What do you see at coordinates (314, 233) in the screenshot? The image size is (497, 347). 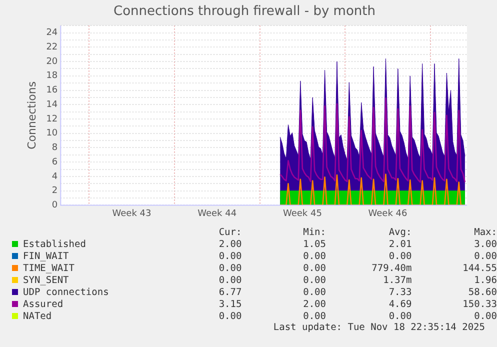 I see `text: Min:` at bounding box center [314, 233].